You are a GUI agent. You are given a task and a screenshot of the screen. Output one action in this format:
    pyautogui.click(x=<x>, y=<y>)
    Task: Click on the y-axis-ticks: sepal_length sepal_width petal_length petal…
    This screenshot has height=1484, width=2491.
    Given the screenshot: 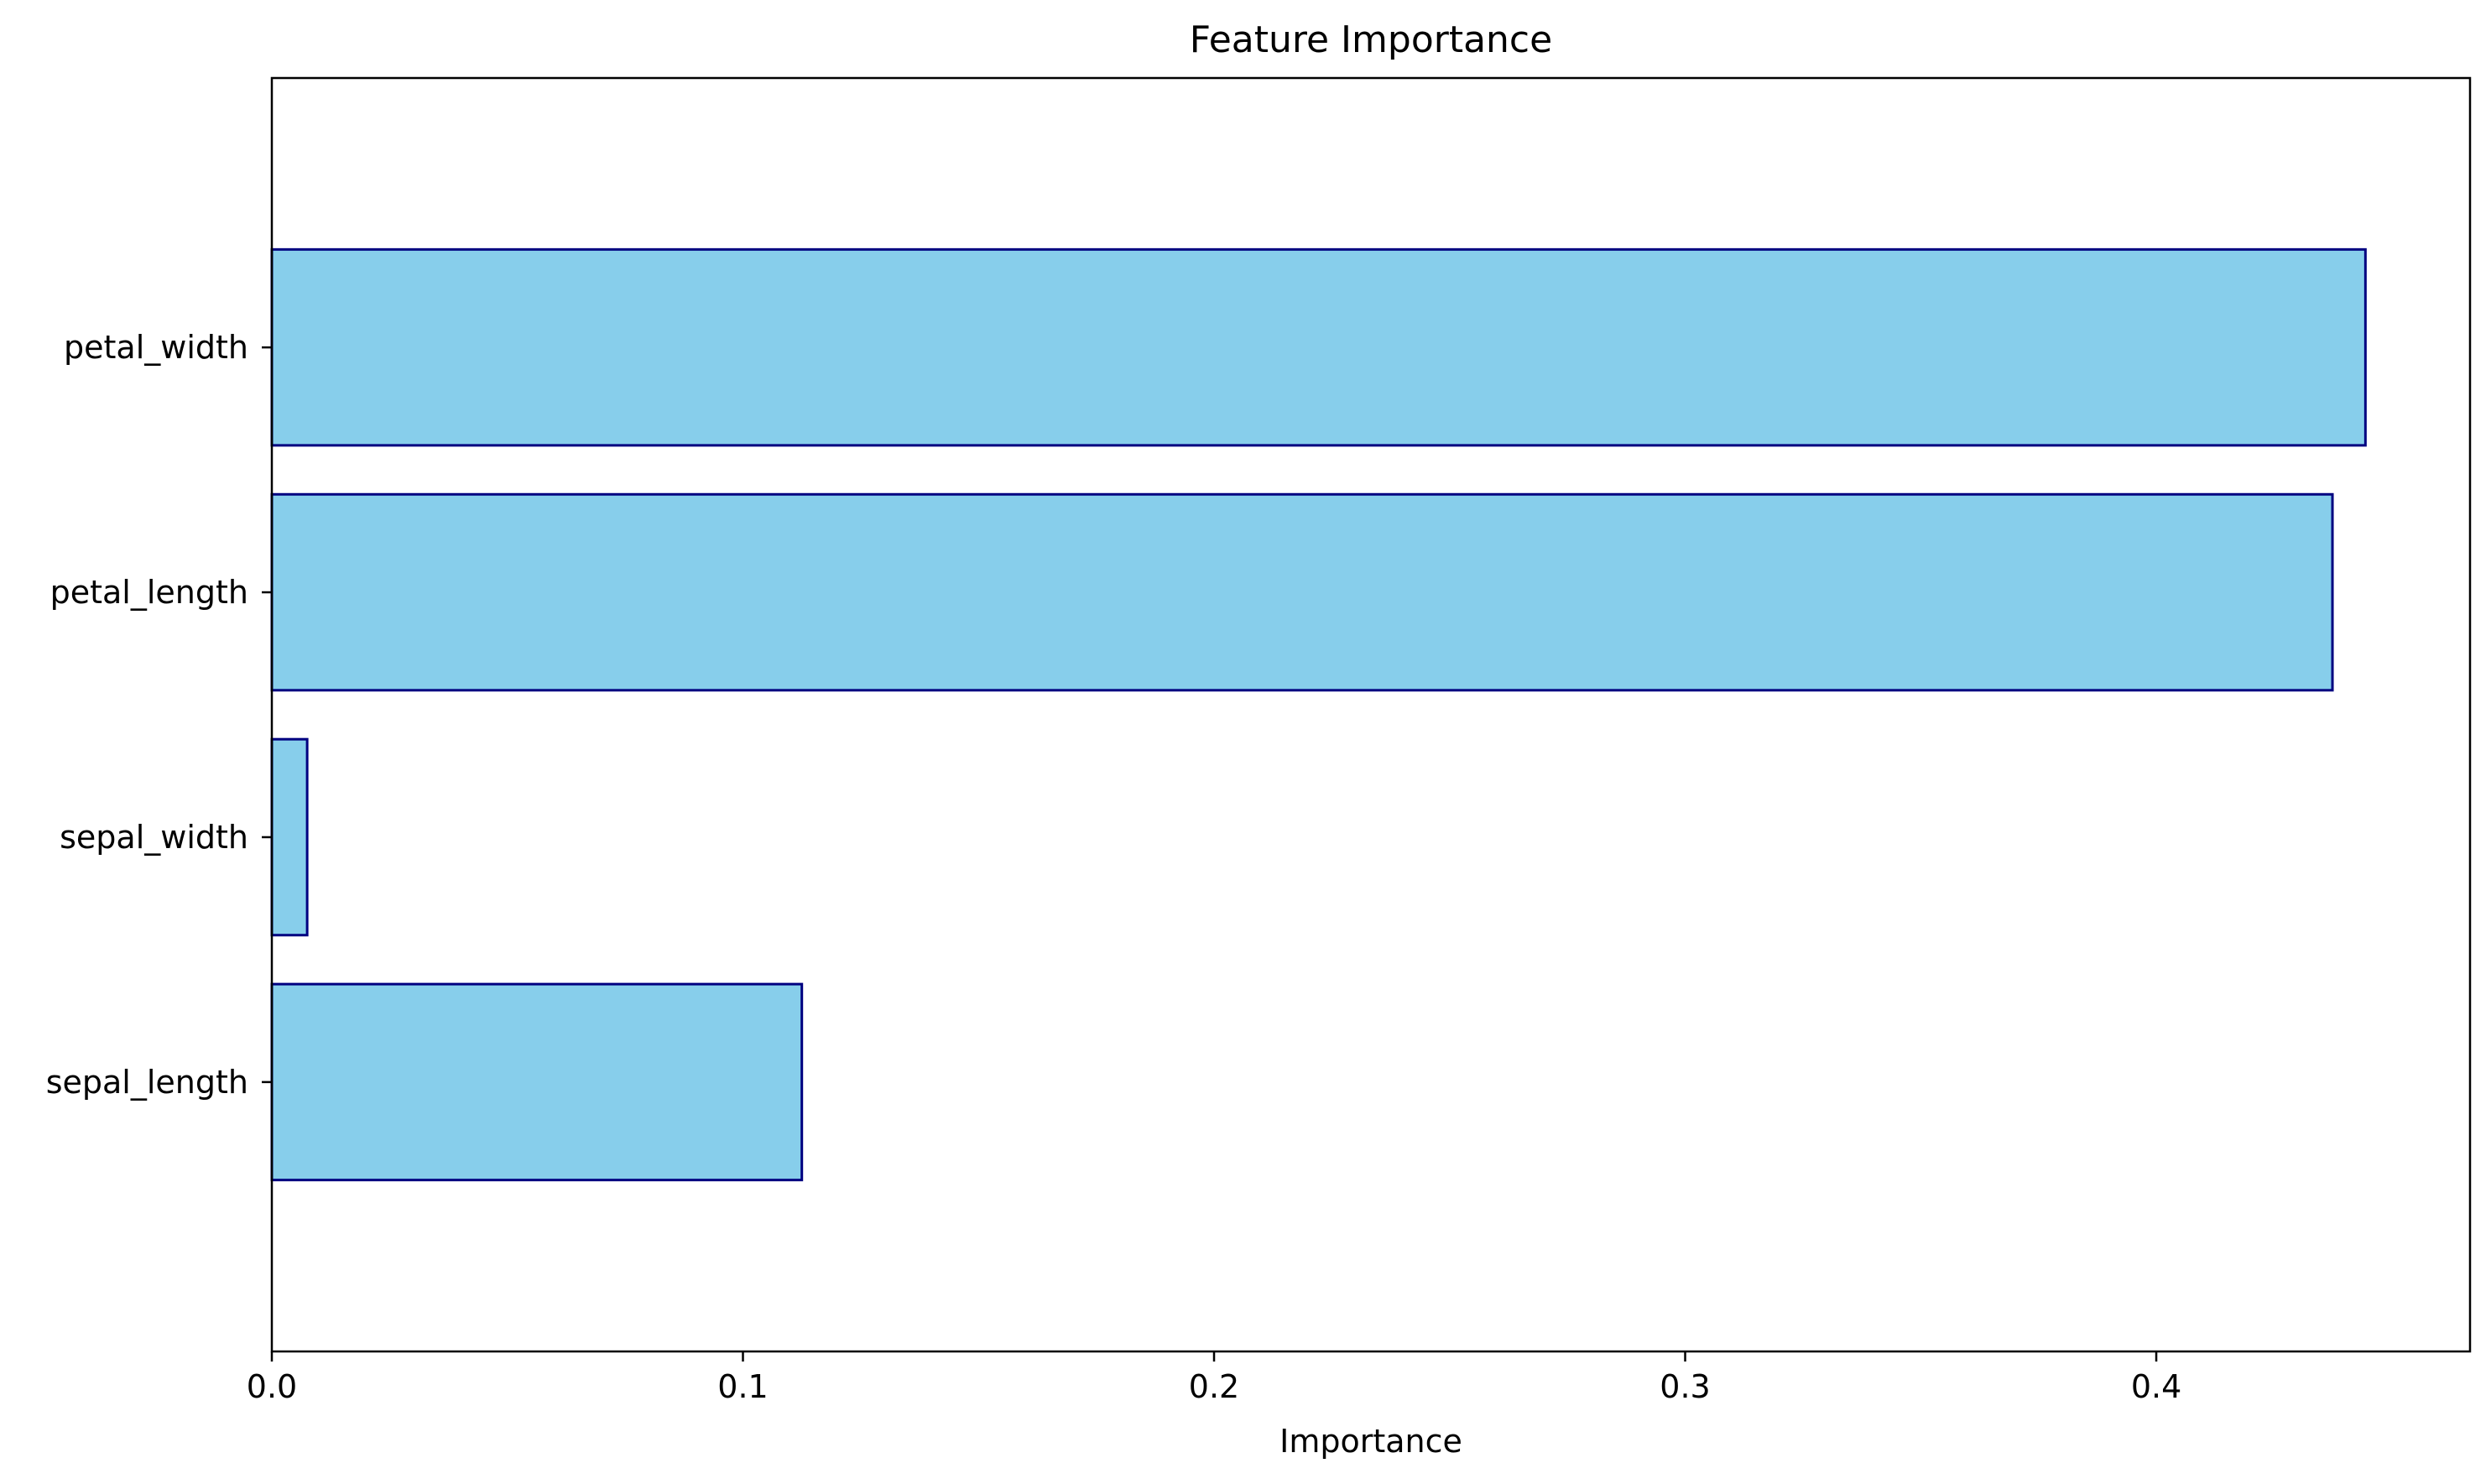 What is the action you would take?
    pyautogui.click(x=159, y=715)
    